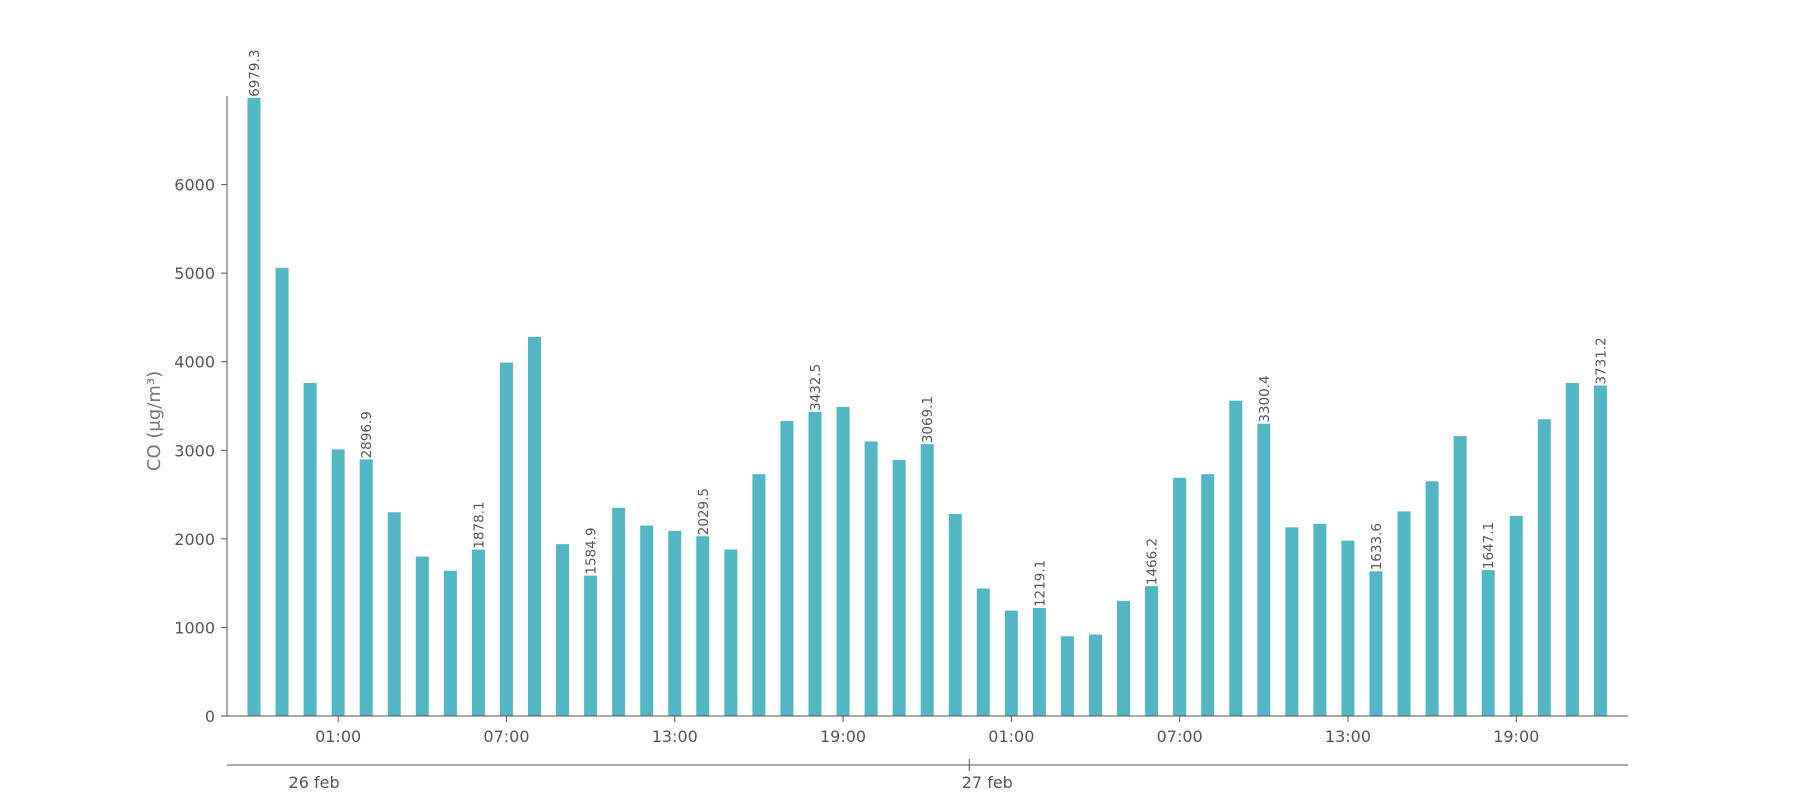 The height and width of the screenshot is (800, 1800). I want to click on data-label: 3731.2, so click(1601, 360).